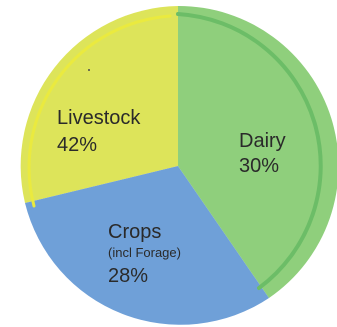 The width and height of the screenshot is (337, 327). What do you see at coordinates (259, 166) in the screenshot?
I see `slice-value-dairy: 30%` at bounding box center [259, 166].